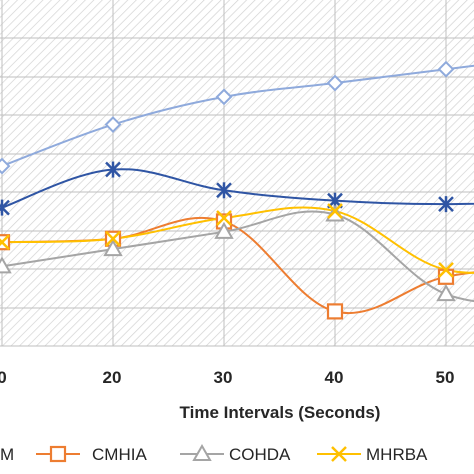  Describe the element at coordinates (260, 454) in the screenshot. I see `legend-entry: COHDA` at that location.